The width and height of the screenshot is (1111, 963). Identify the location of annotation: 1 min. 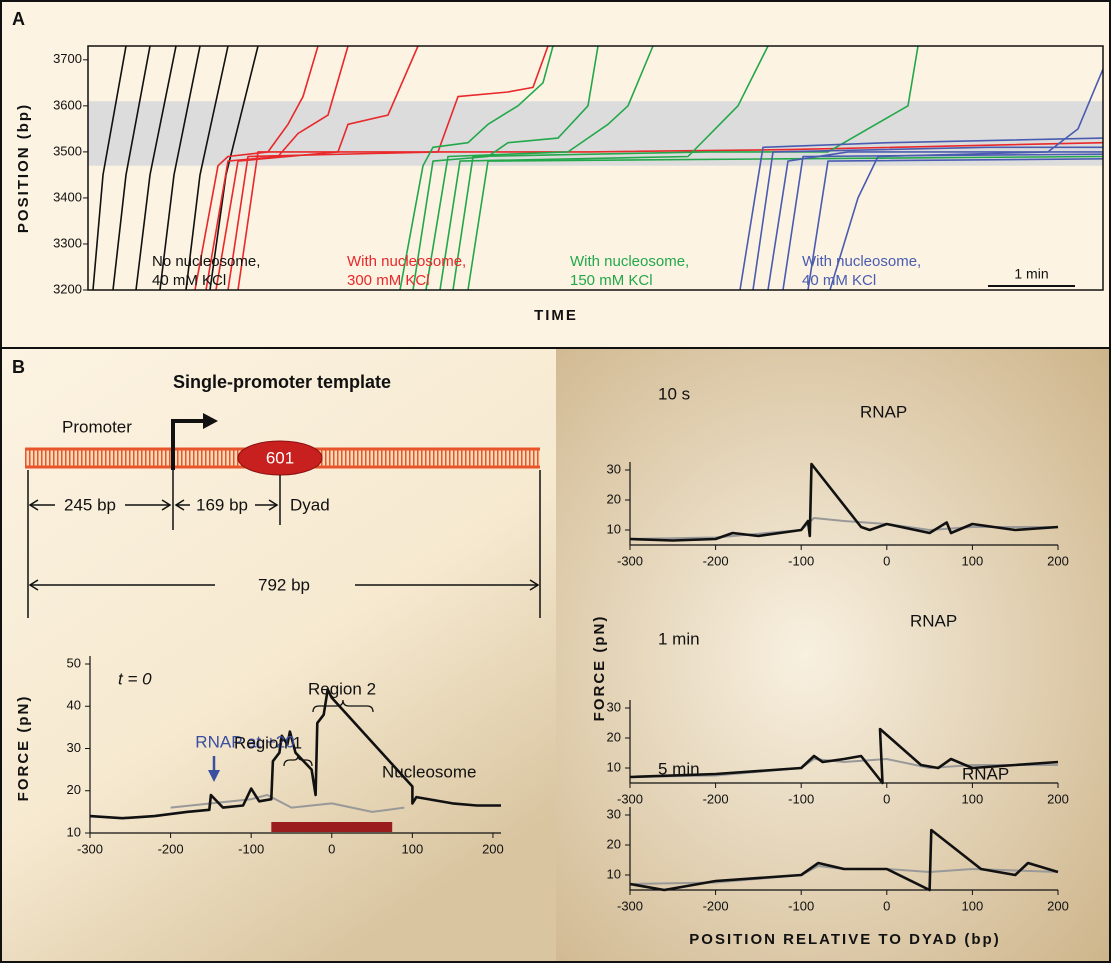
(679, 638).